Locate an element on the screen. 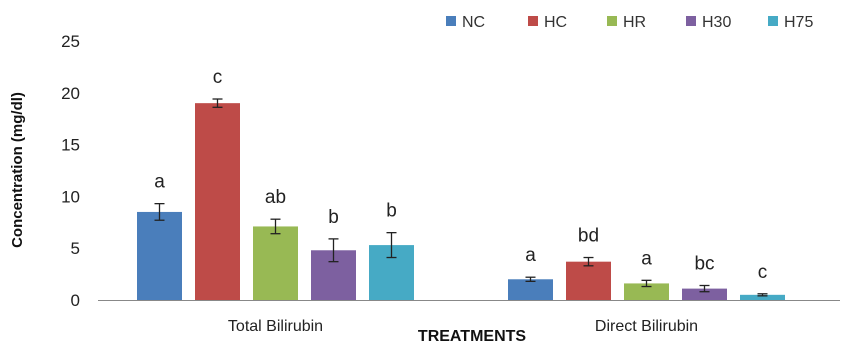  x-axis-label: TREATMENTS is located at coordinates (472, 336).